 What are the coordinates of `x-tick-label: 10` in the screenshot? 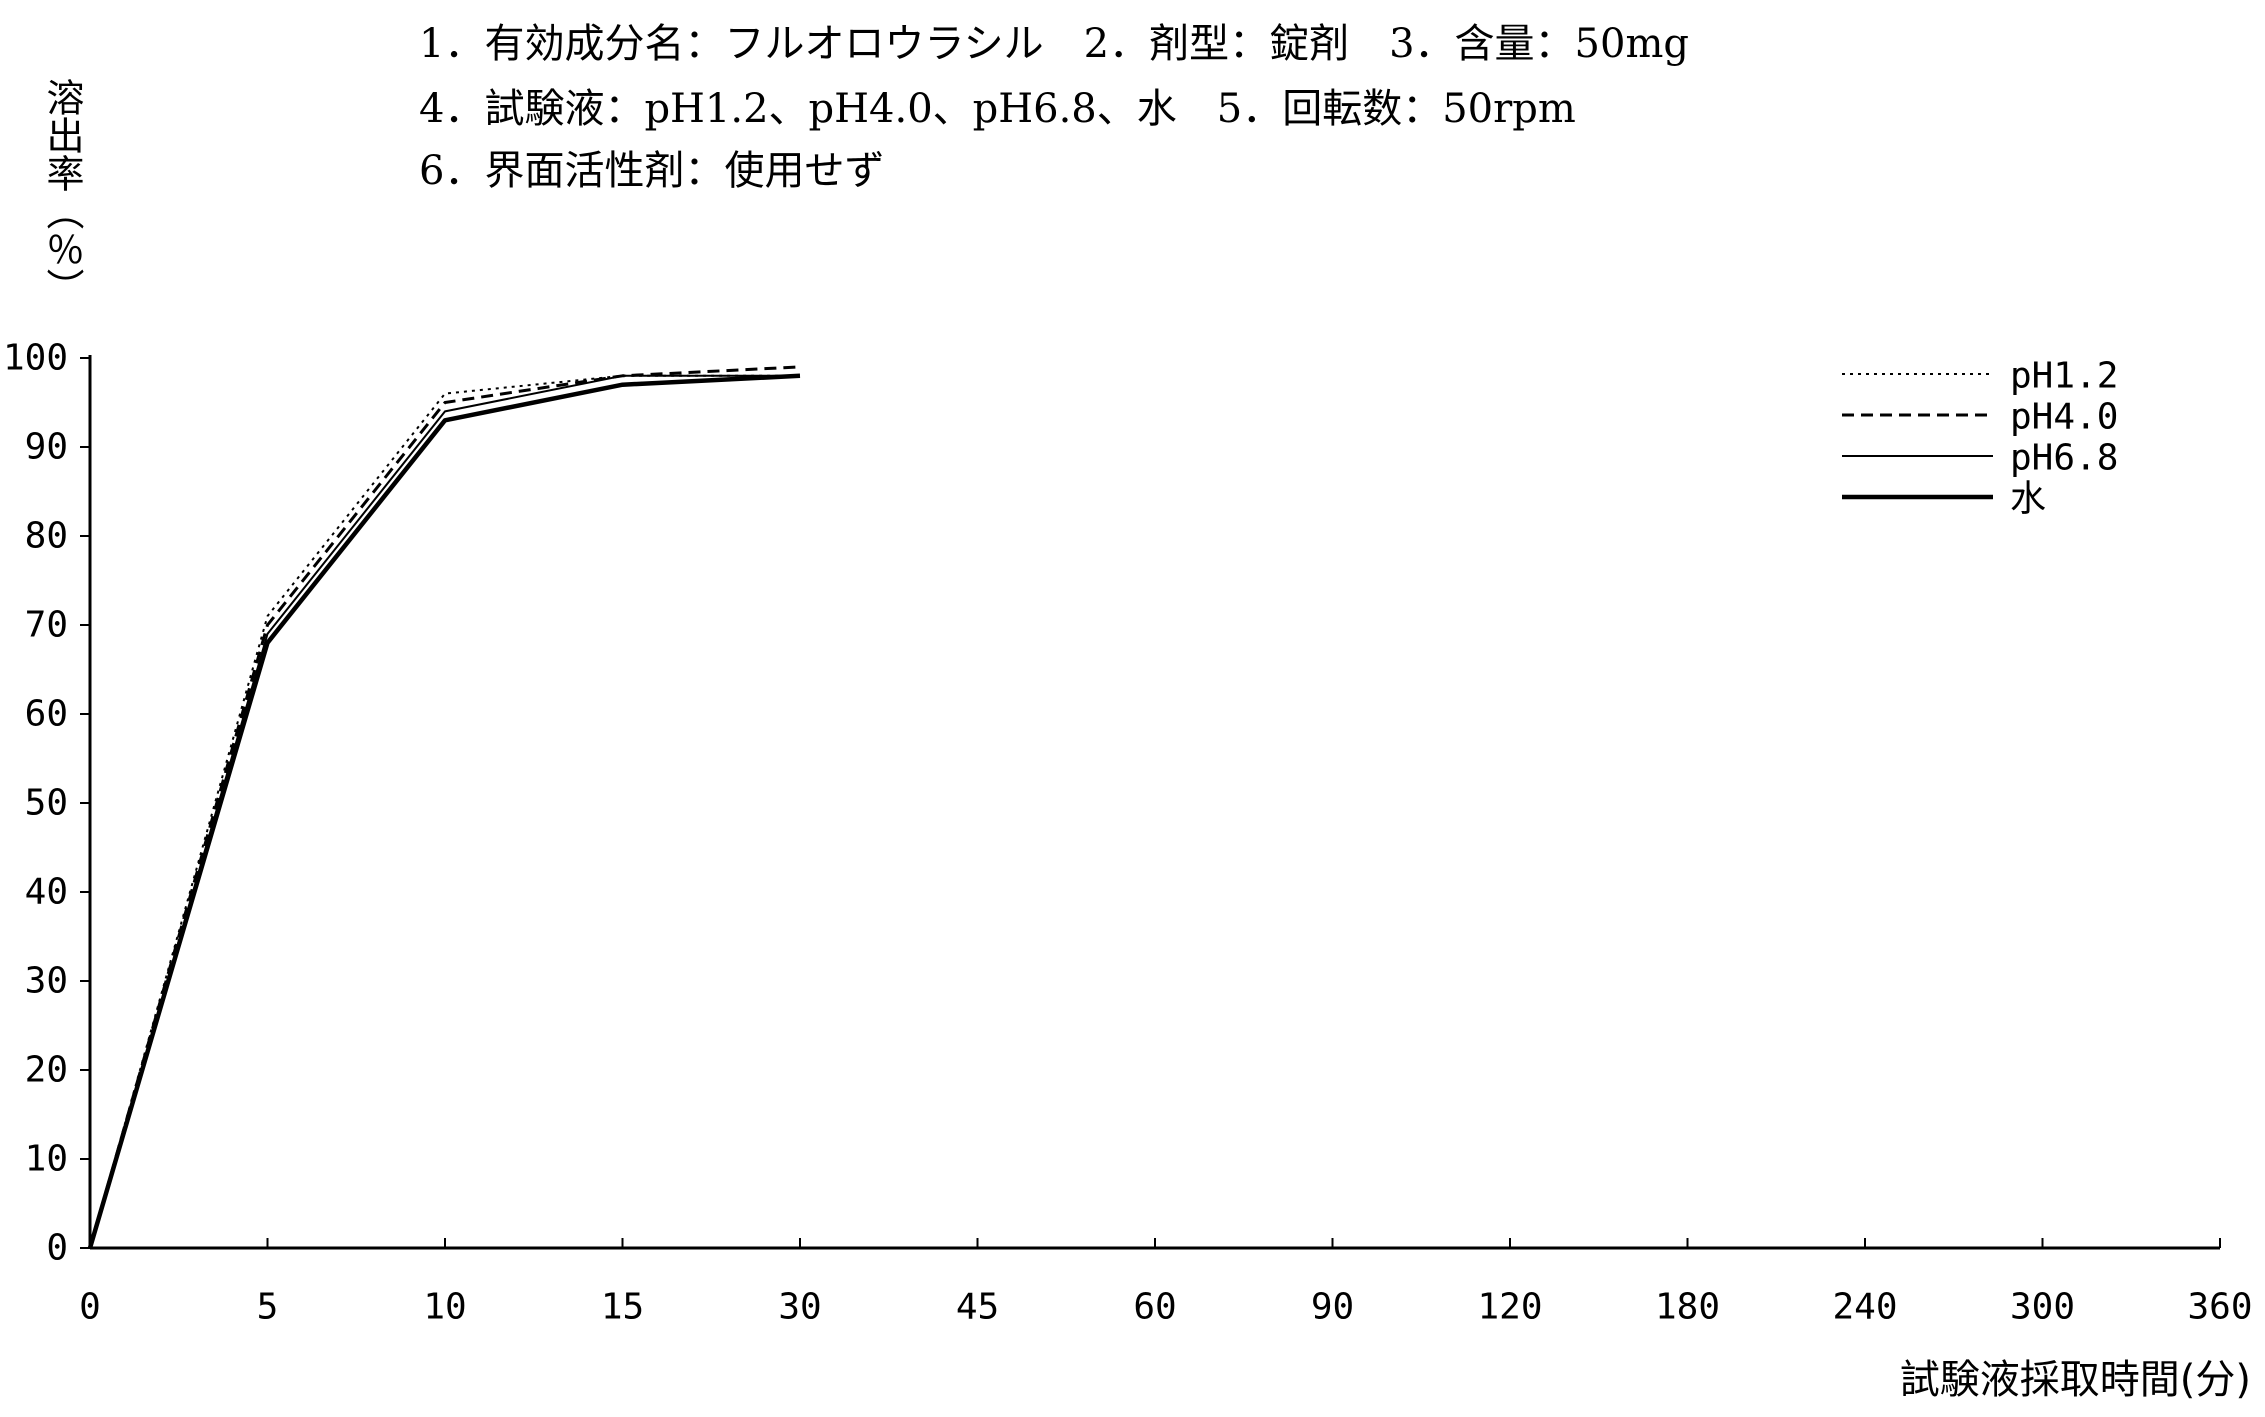 It's located at (444, 1307).